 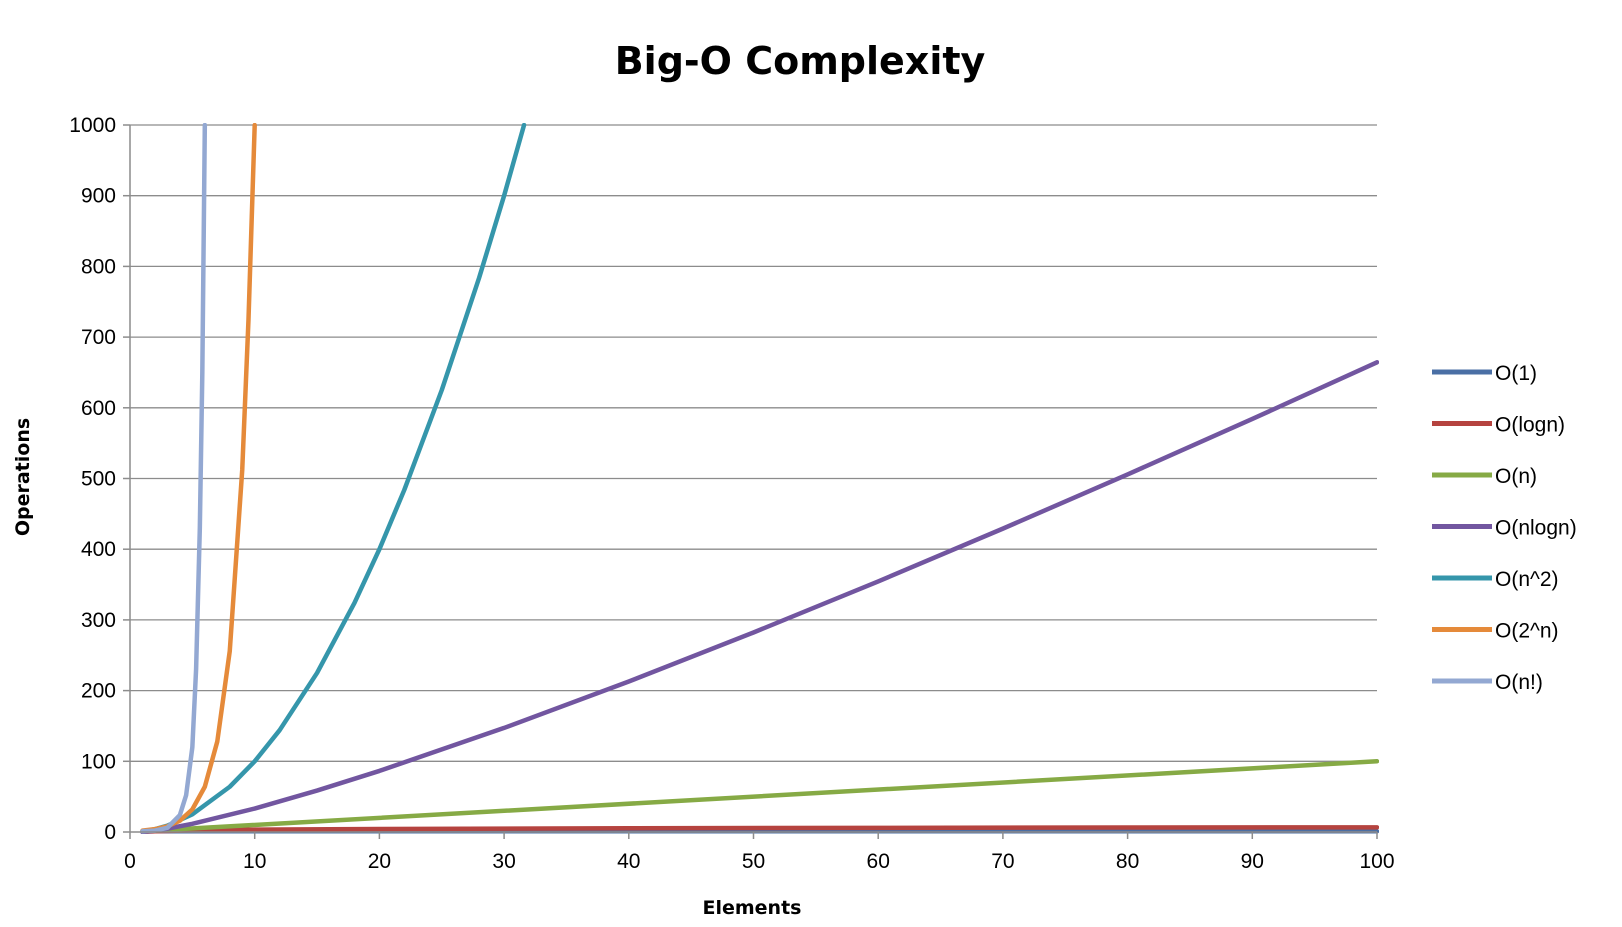 What do you see at coordinates (1127, 861) in the screenshot?
I see `x-tick-label: 80` at bounding box center [1127, 861].